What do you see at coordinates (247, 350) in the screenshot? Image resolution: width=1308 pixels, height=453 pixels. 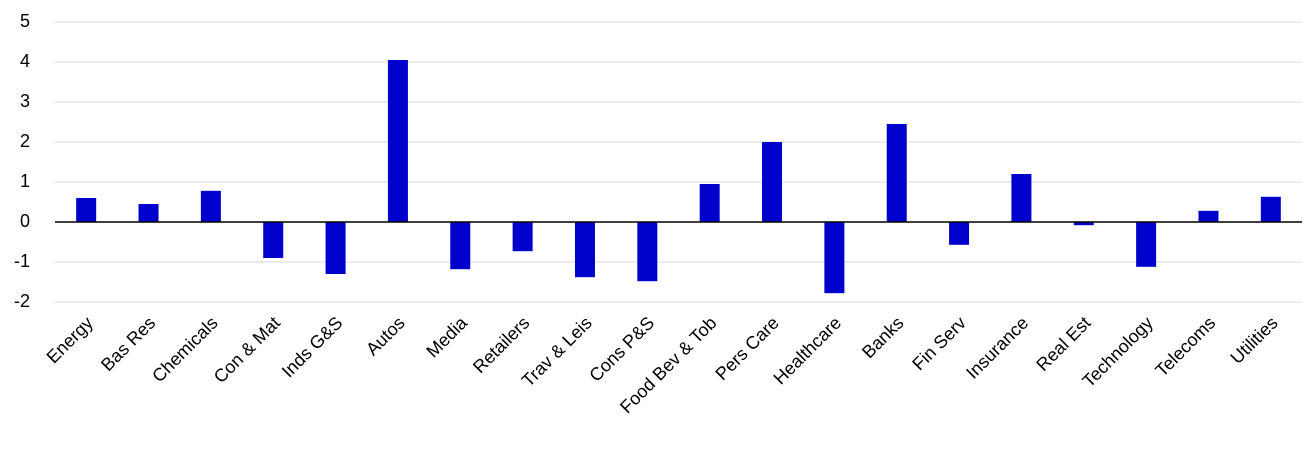 I see `x-tick-label: Con & Mat` at bounding box center [247, 350].